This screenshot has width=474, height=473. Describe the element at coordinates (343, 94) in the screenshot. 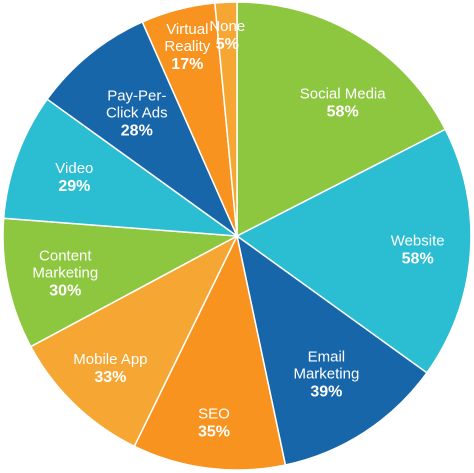

I see `slice-label-social-media: Social Media` at that location.